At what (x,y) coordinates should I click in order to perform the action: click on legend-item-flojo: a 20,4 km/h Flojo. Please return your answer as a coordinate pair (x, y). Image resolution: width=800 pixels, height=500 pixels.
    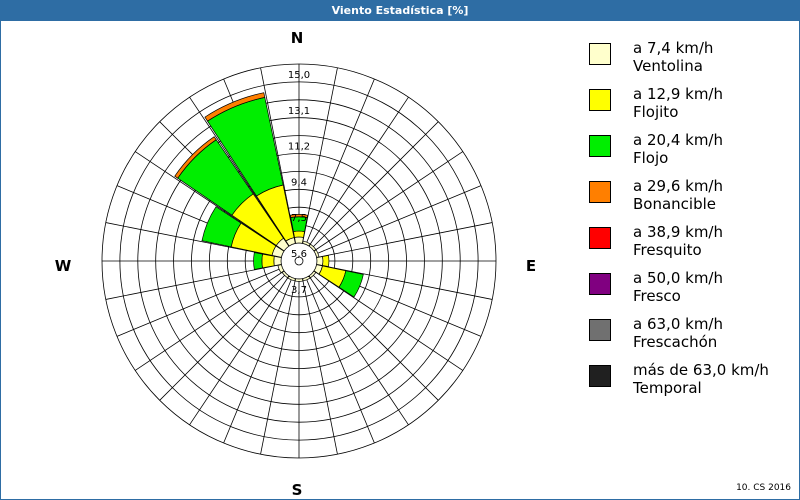
    Looking at the image, I should click on (691, 154).